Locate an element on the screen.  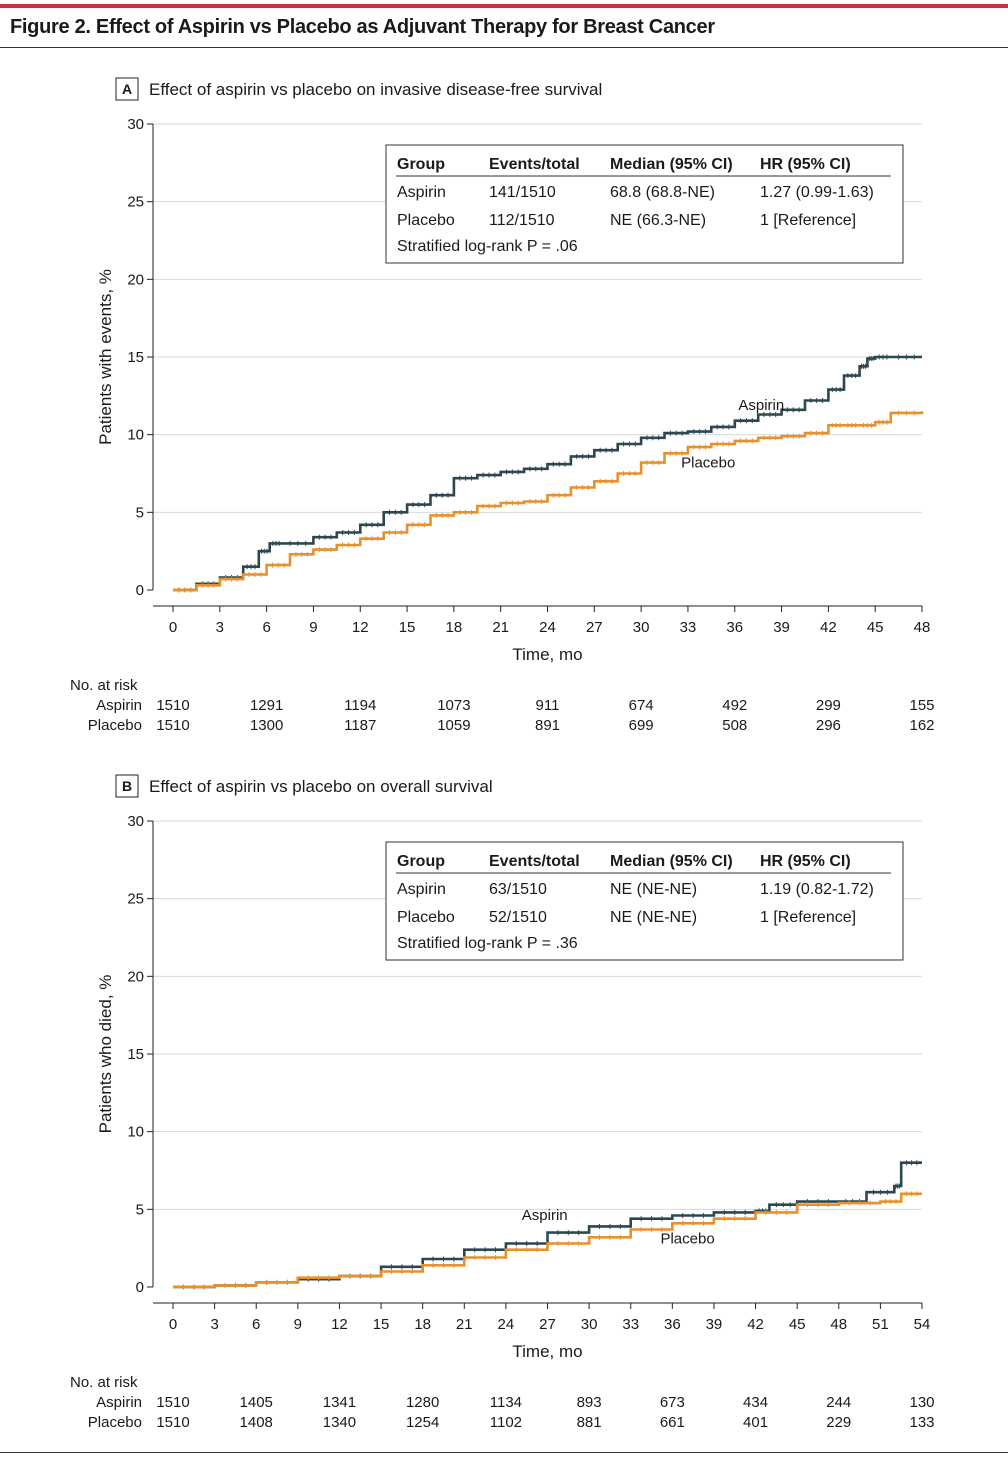
legend-header: Events/total is located at coordinates (534, 861).